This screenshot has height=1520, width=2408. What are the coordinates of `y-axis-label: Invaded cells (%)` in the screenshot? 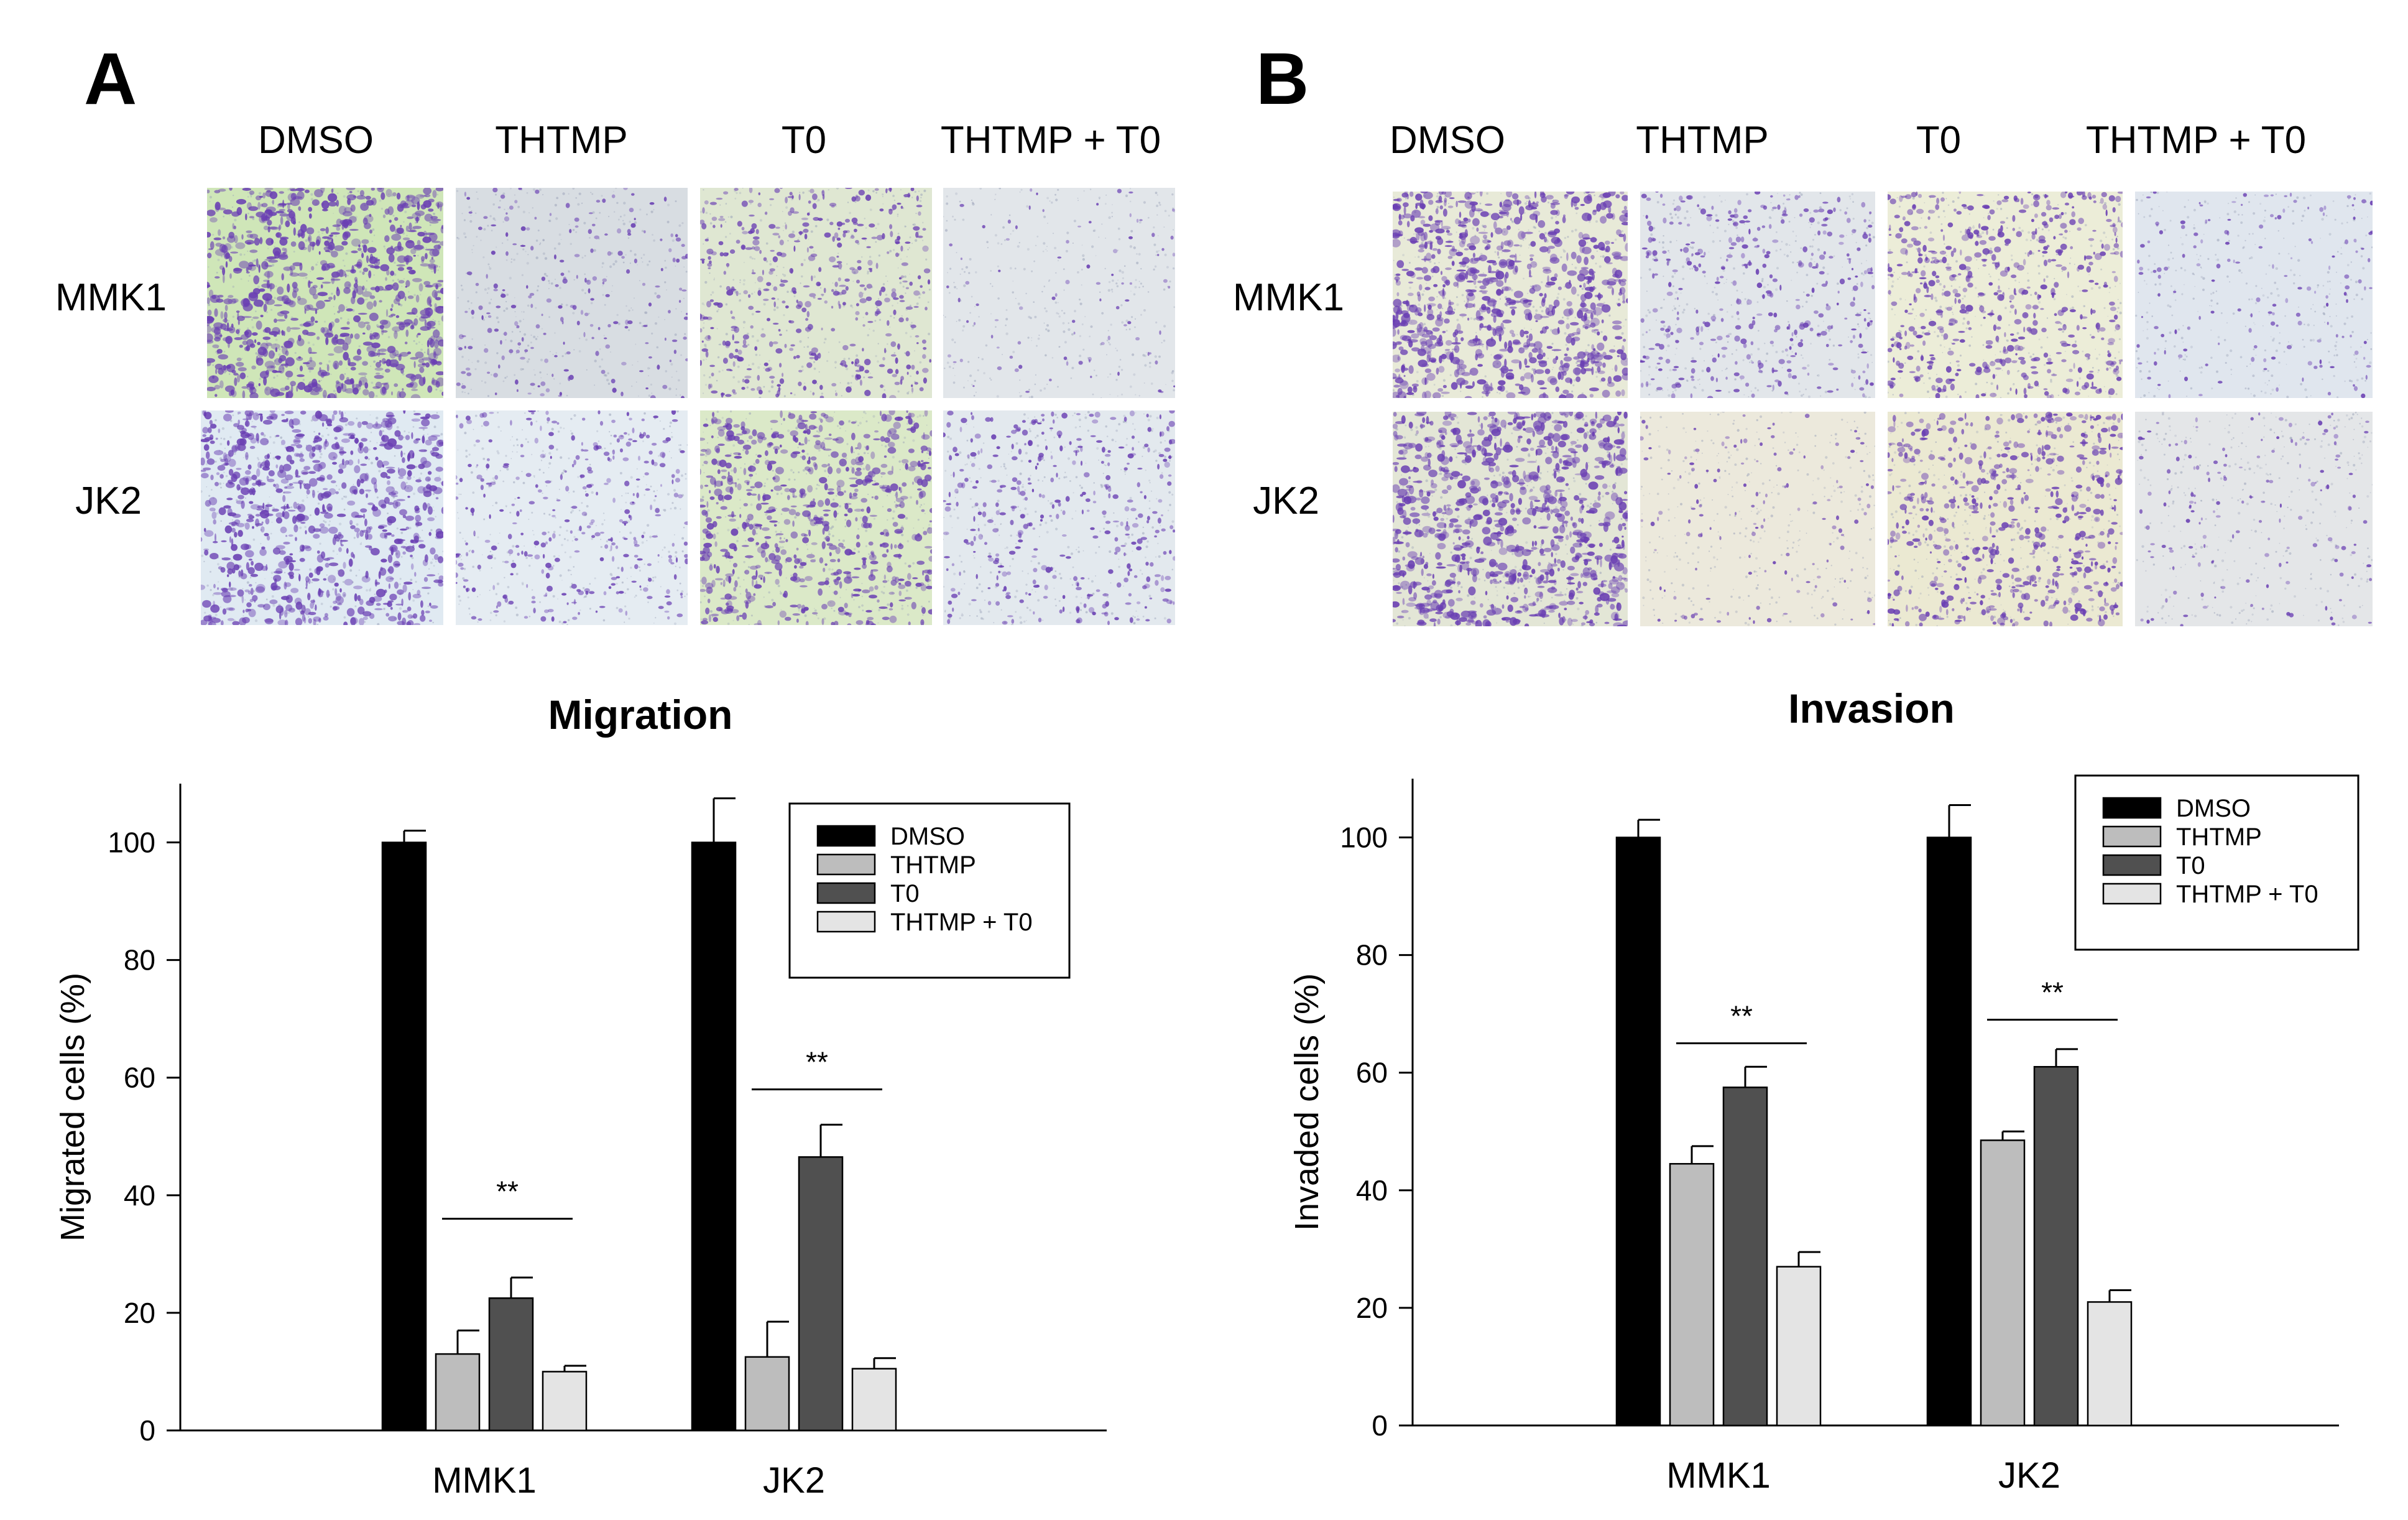 It's located at (1307, 1102).